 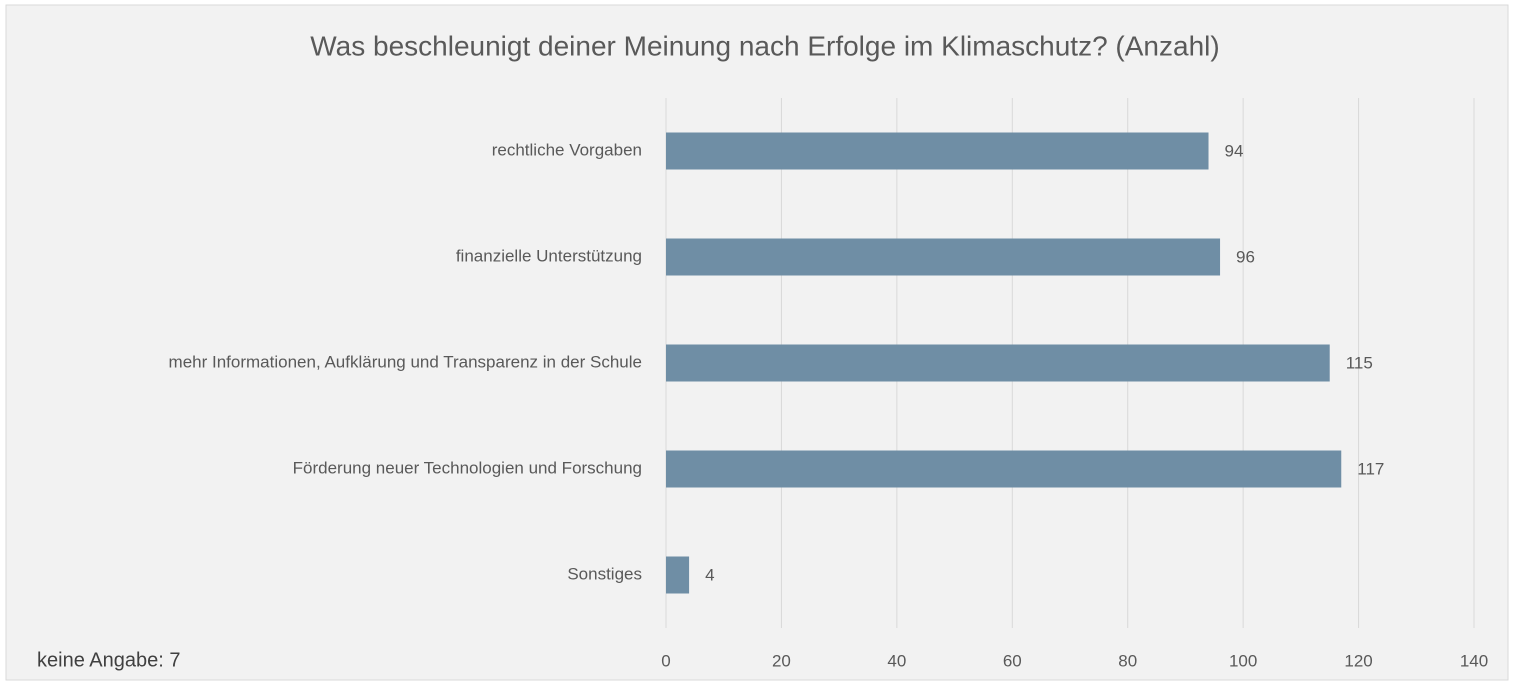 What do you see at coordinates (896, 660) in the screenshot?
I see `x-tick-label: 40` at bounding box center [896, 660].